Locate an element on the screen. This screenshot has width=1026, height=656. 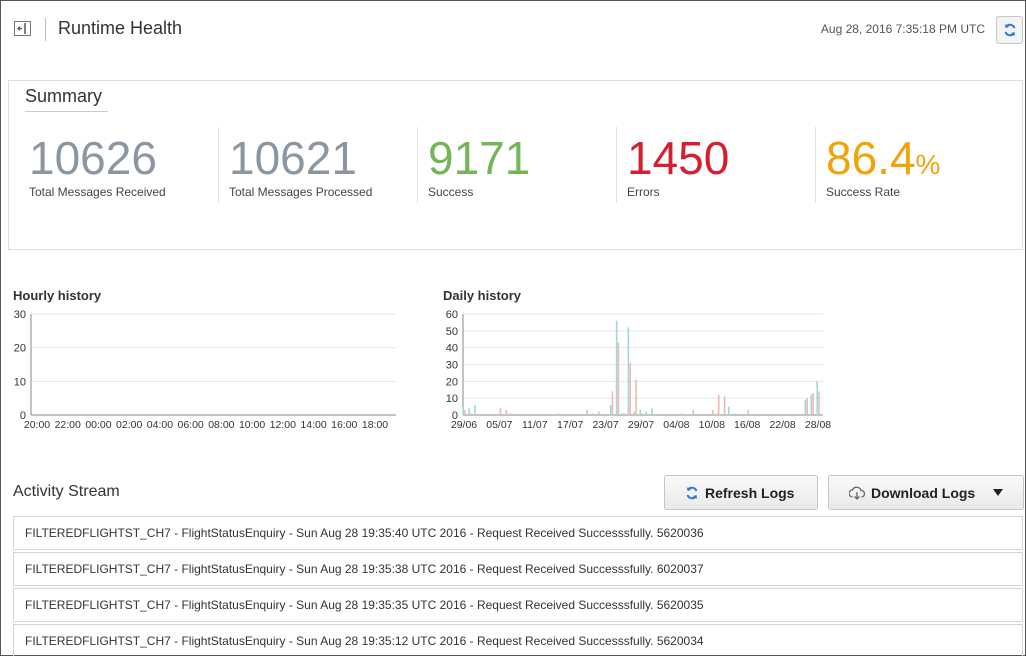
x-tick-label: 29/06 is located at coordinates (464, 425).